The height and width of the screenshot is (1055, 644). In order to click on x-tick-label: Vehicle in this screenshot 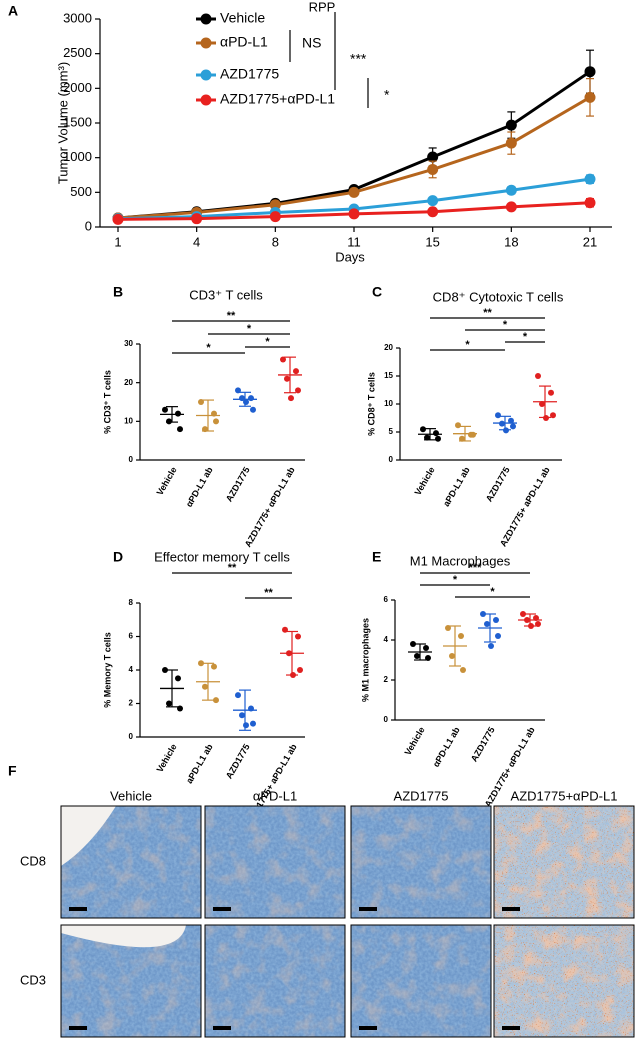, I will do `click(415, 741)`.